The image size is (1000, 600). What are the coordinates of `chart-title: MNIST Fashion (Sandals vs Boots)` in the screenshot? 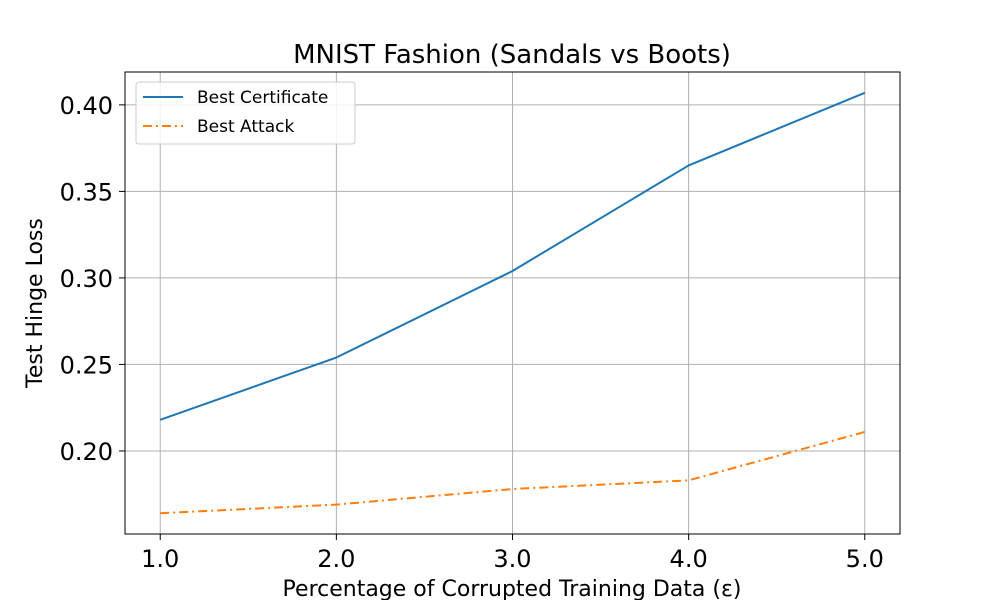 It's located at (512, 55).